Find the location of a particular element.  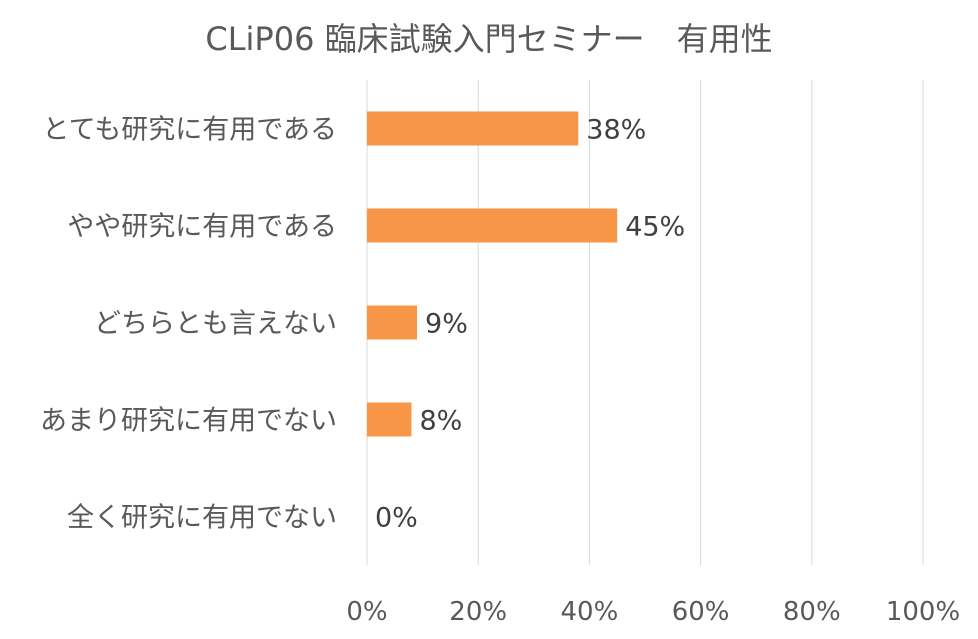

x-tick-label: 80% is located at coordinates (812, 612).